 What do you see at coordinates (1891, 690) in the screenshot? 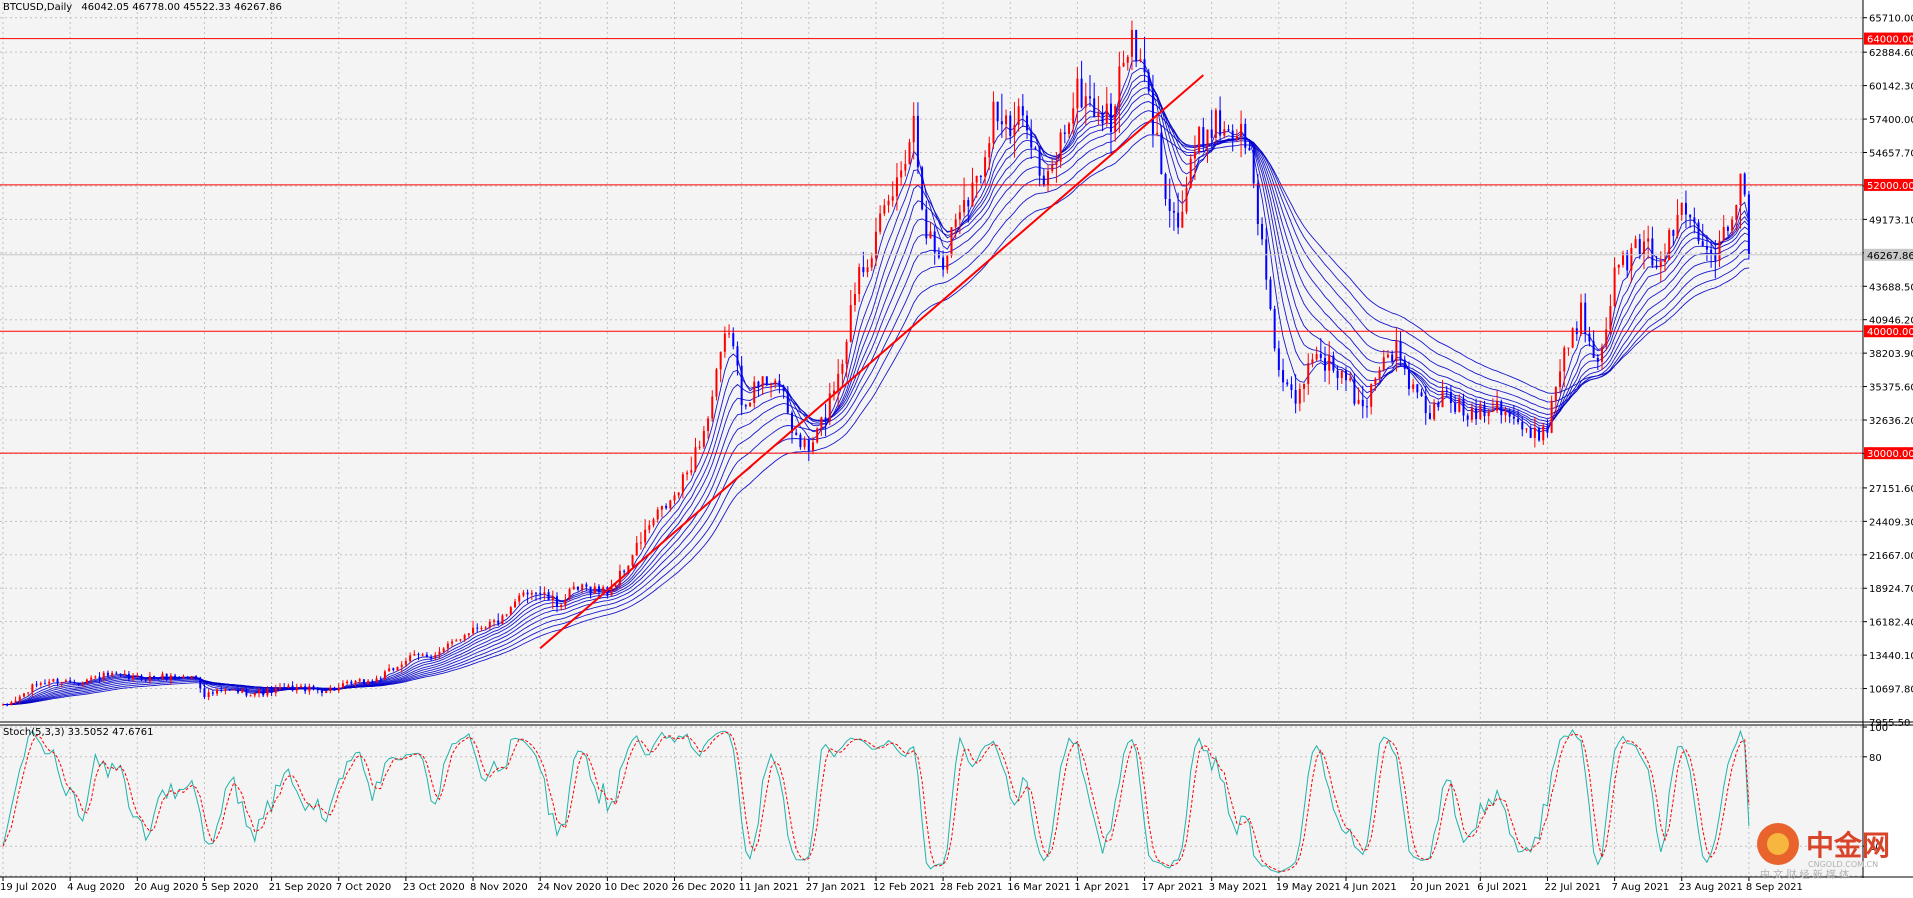
I see `y-tick-label: 10697.80` at bounding box center [1891, 690].